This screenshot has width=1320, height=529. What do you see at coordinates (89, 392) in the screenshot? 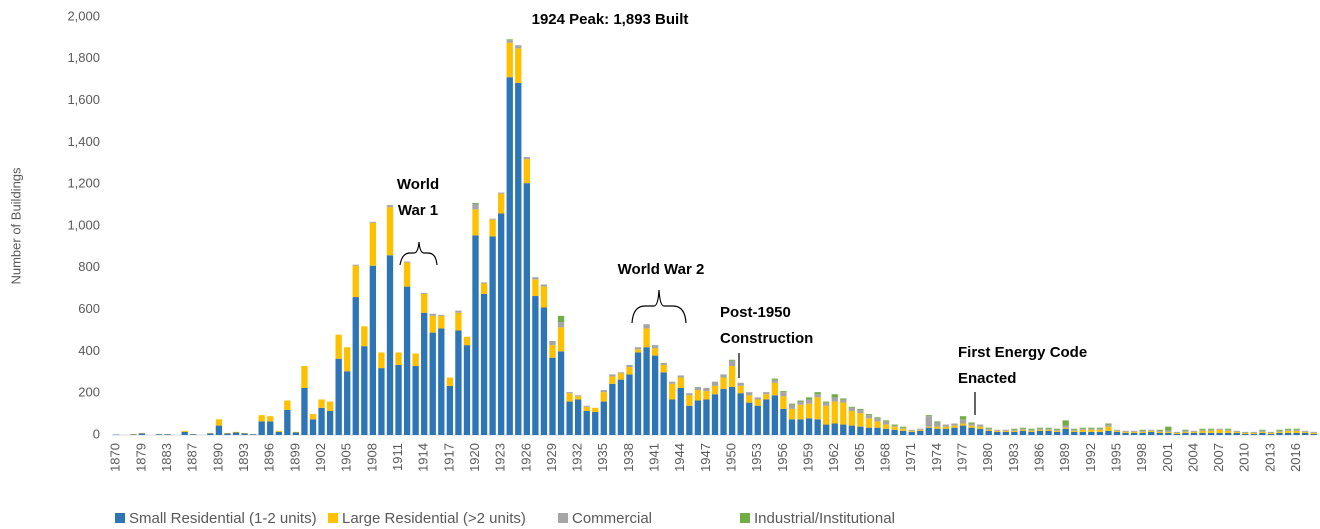
I see `y-tick-label: 200` at bounding box center [89, 392].